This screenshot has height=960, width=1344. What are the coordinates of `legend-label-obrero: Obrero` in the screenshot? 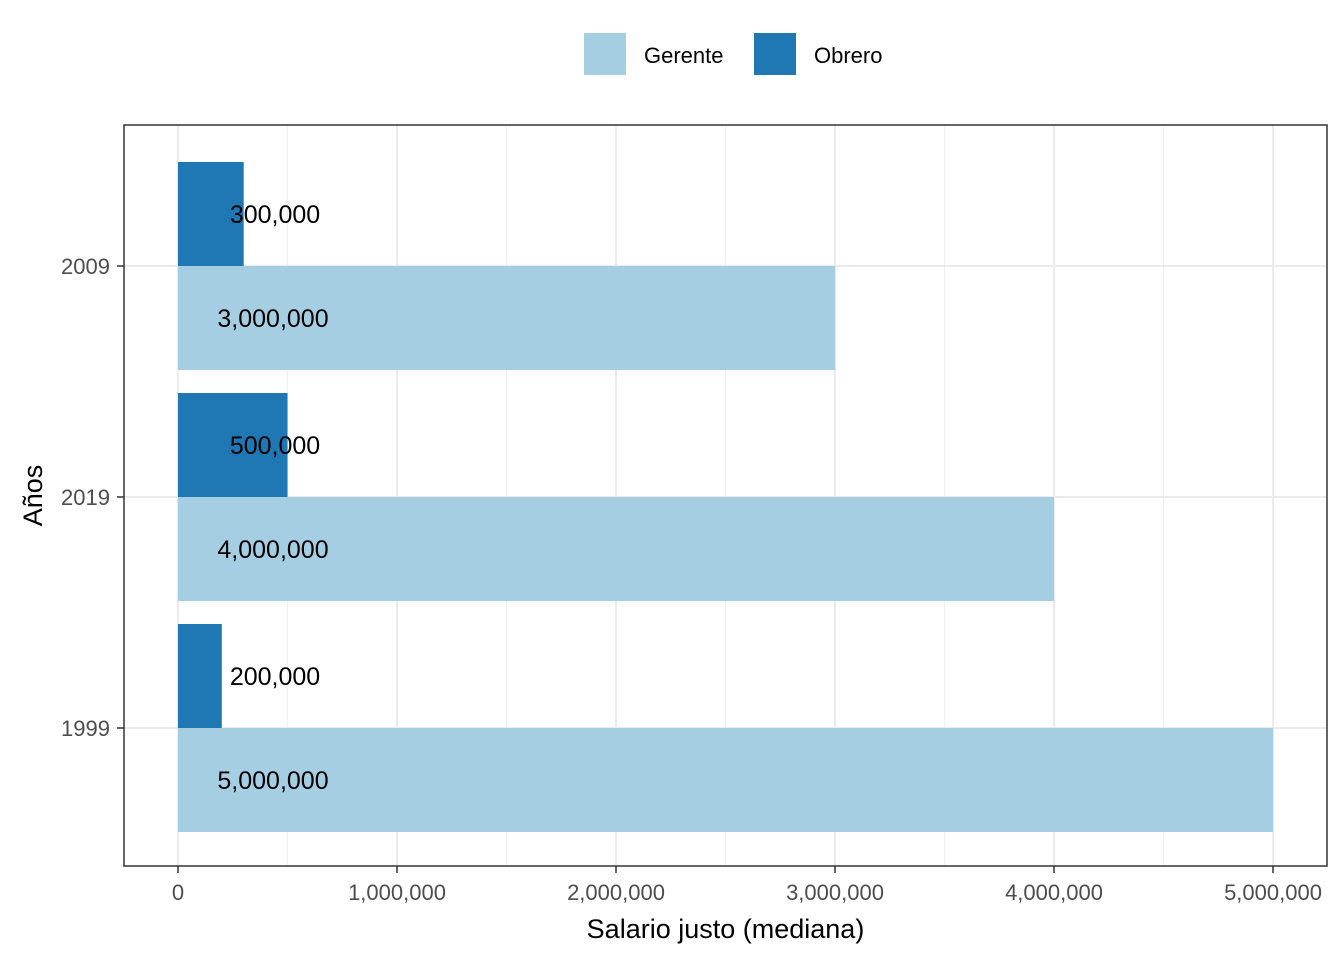 It's located at (848, 55).